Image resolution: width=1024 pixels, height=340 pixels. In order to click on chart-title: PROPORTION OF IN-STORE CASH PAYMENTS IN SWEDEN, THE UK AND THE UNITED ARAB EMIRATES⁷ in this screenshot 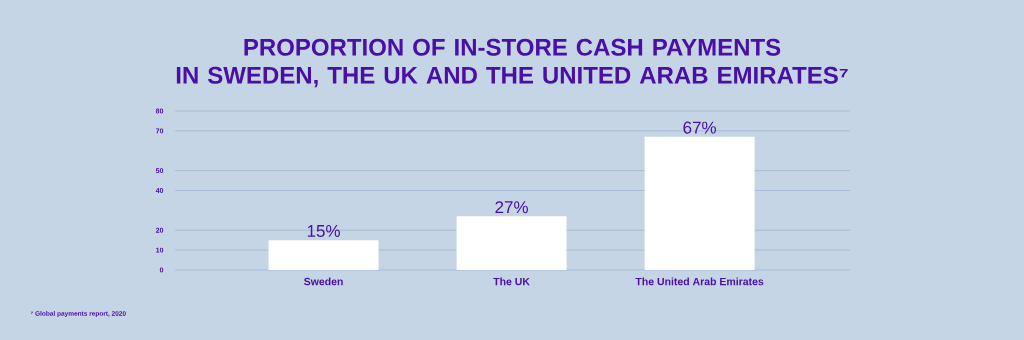, I will do `click(512, 63)`.